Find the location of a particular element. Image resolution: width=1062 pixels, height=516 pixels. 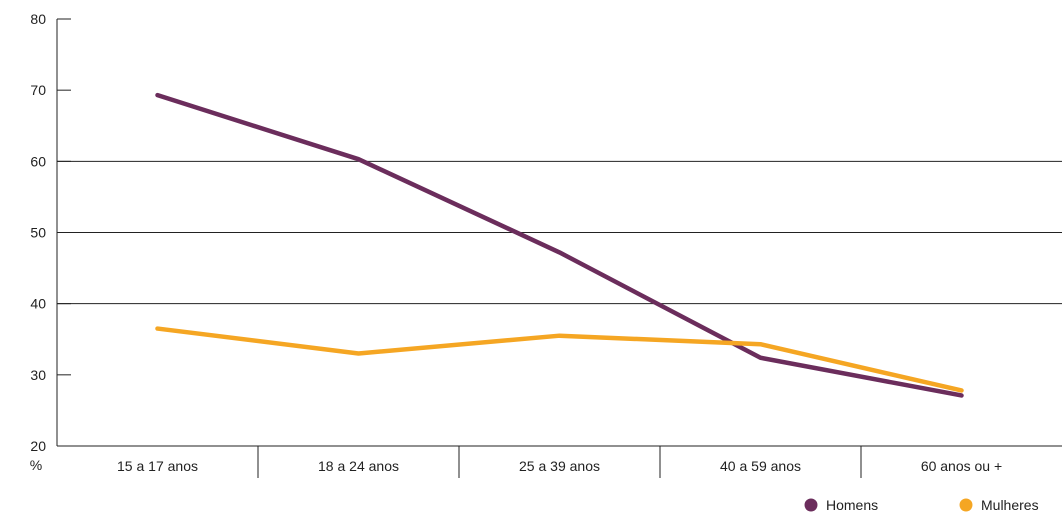

x-category-label-0: 15 a 17 anos is located at coordinates (157, 466).